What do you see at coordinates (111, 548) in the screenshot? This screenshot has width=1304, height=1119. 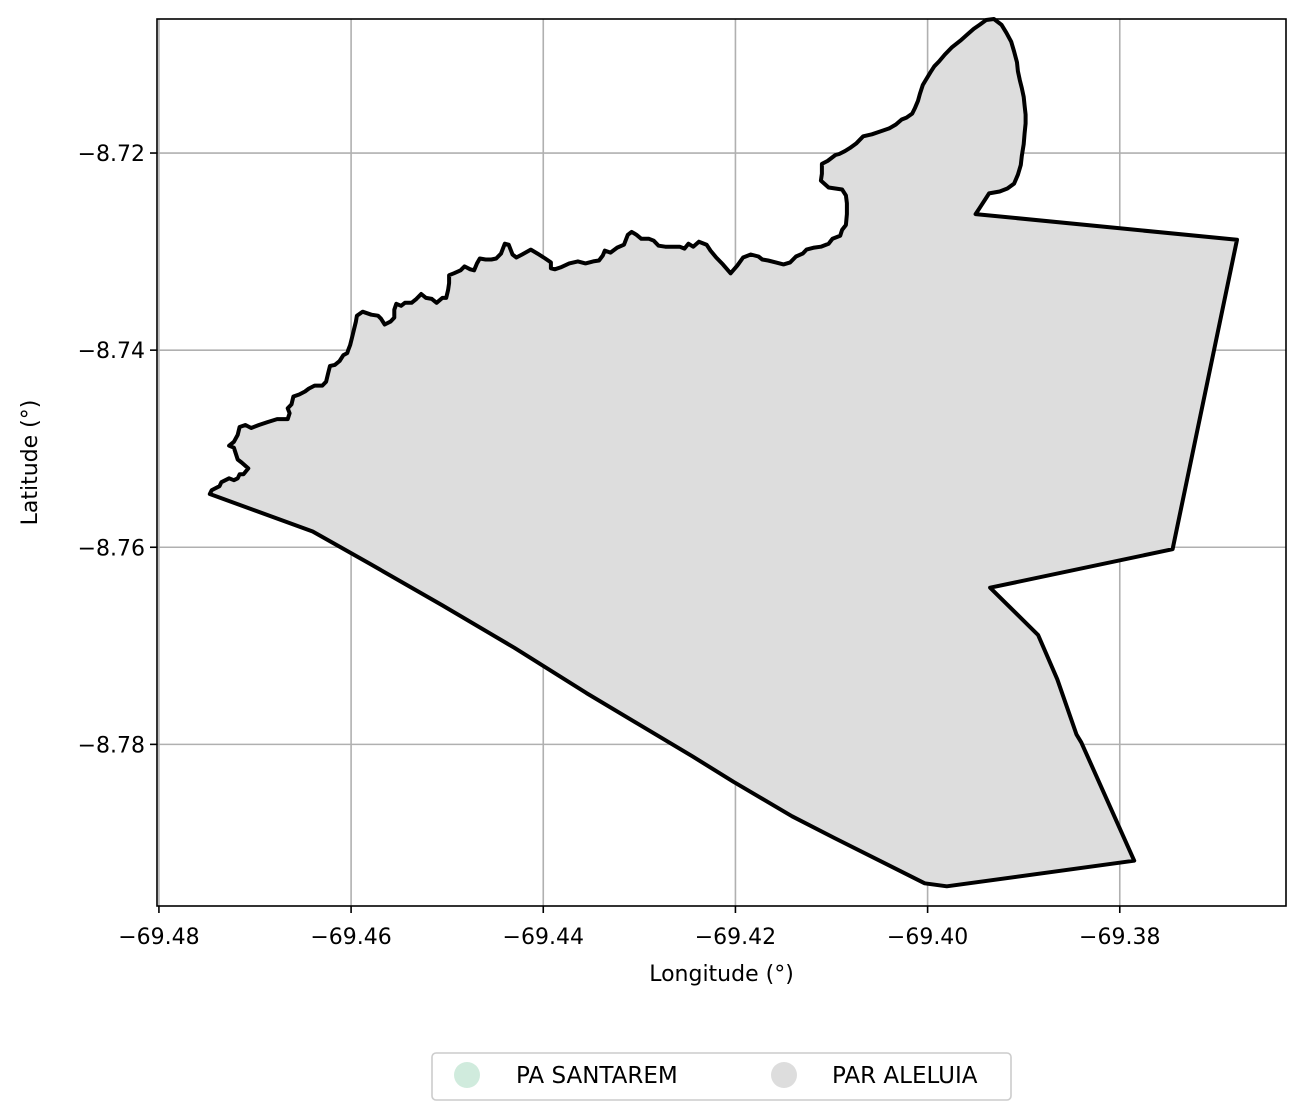 I see `y-tick-label-2: −8.76` at bounding box center [111, 548].